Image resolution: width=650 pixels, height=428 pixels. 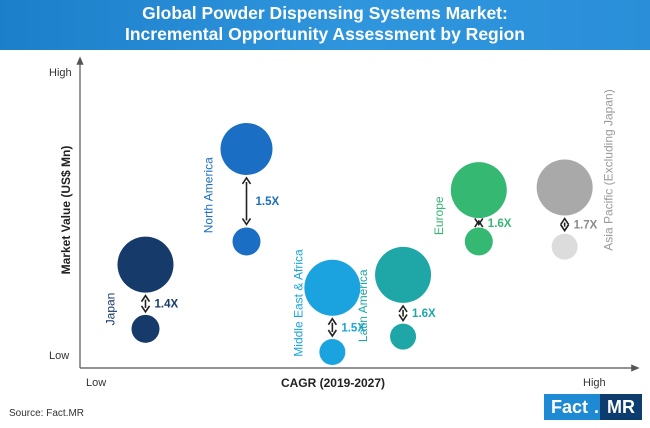 What do you see at coordinates (145, 328) in the screenshot?
I see `japan-base-bubble` at bounding box center [145, 328].